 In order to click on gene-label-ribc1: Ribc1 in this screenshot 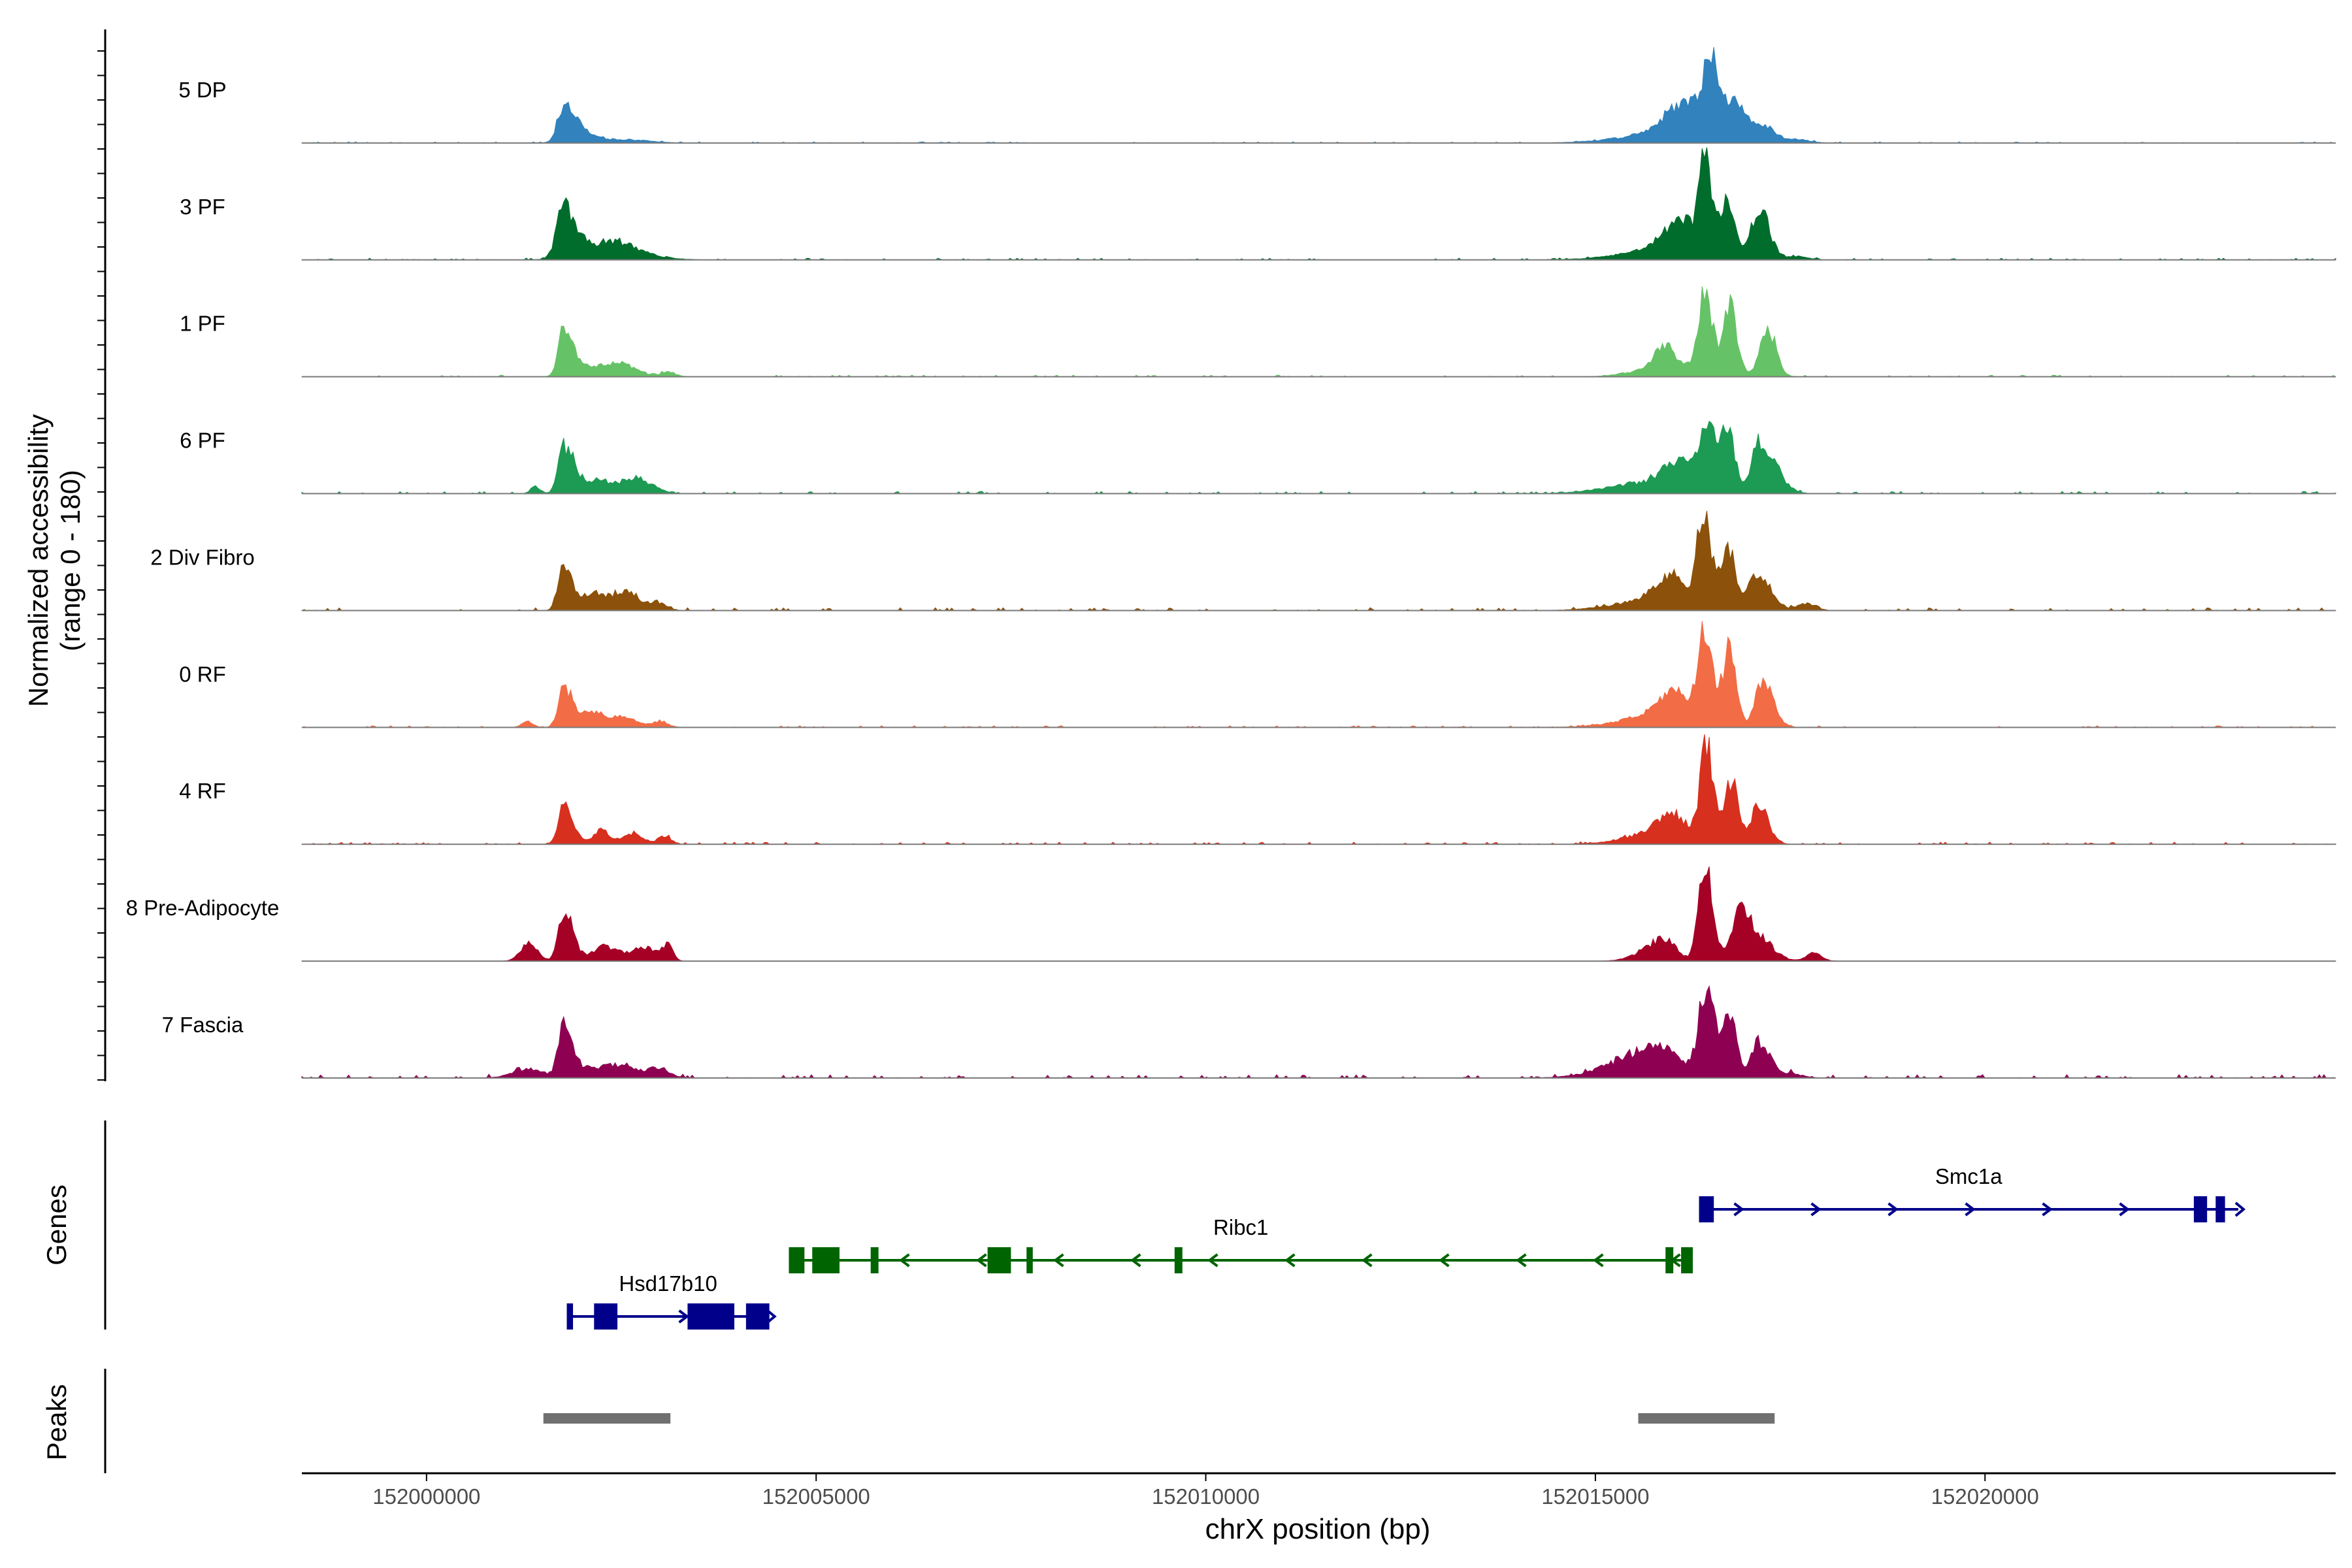, I will do `click(1240, 1227)`.